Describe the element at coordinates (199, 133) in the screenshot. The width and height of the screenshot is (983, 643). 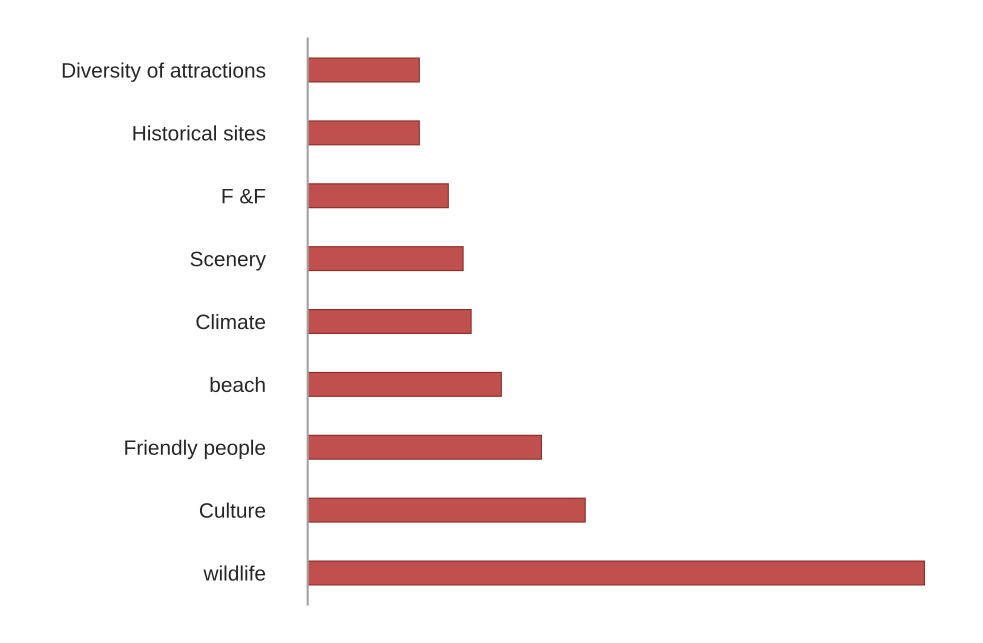
I see `y-tick-label: Historical sites` at that location.